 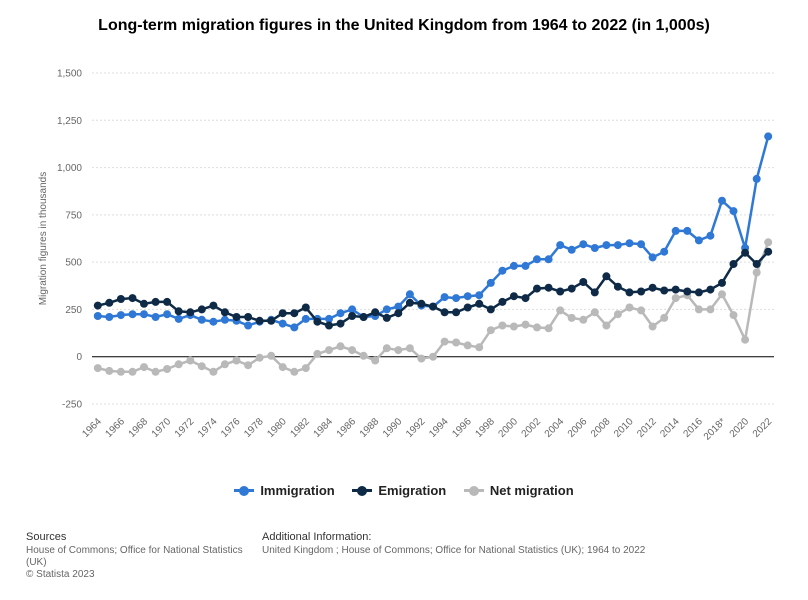 What do you see at coordinates (92, 428) in the screenshot?
I see `x-tick-label: 1964` at bounding box center [92, 428].